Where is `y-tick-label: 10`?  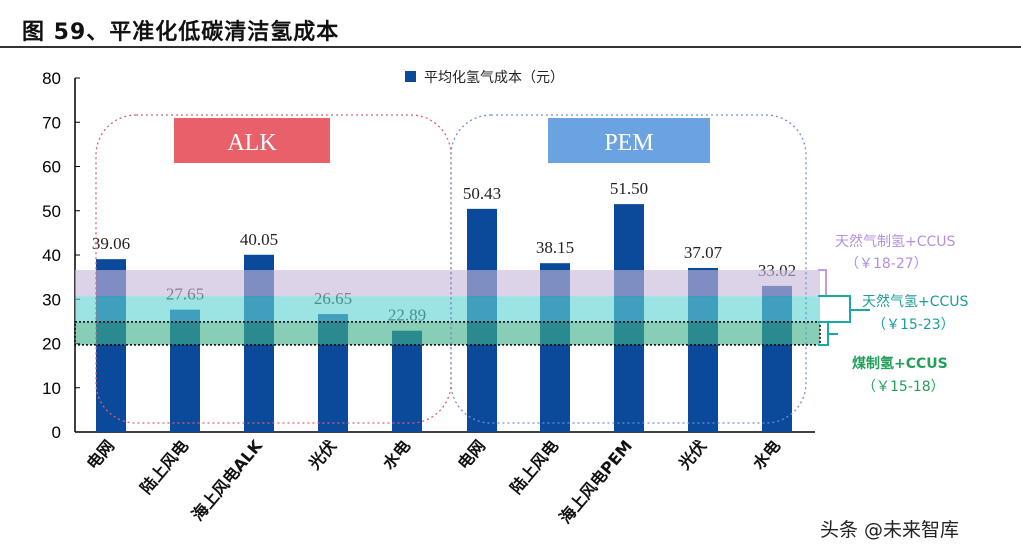 y-tick-label: 10 is located at coordinates (51, 388).